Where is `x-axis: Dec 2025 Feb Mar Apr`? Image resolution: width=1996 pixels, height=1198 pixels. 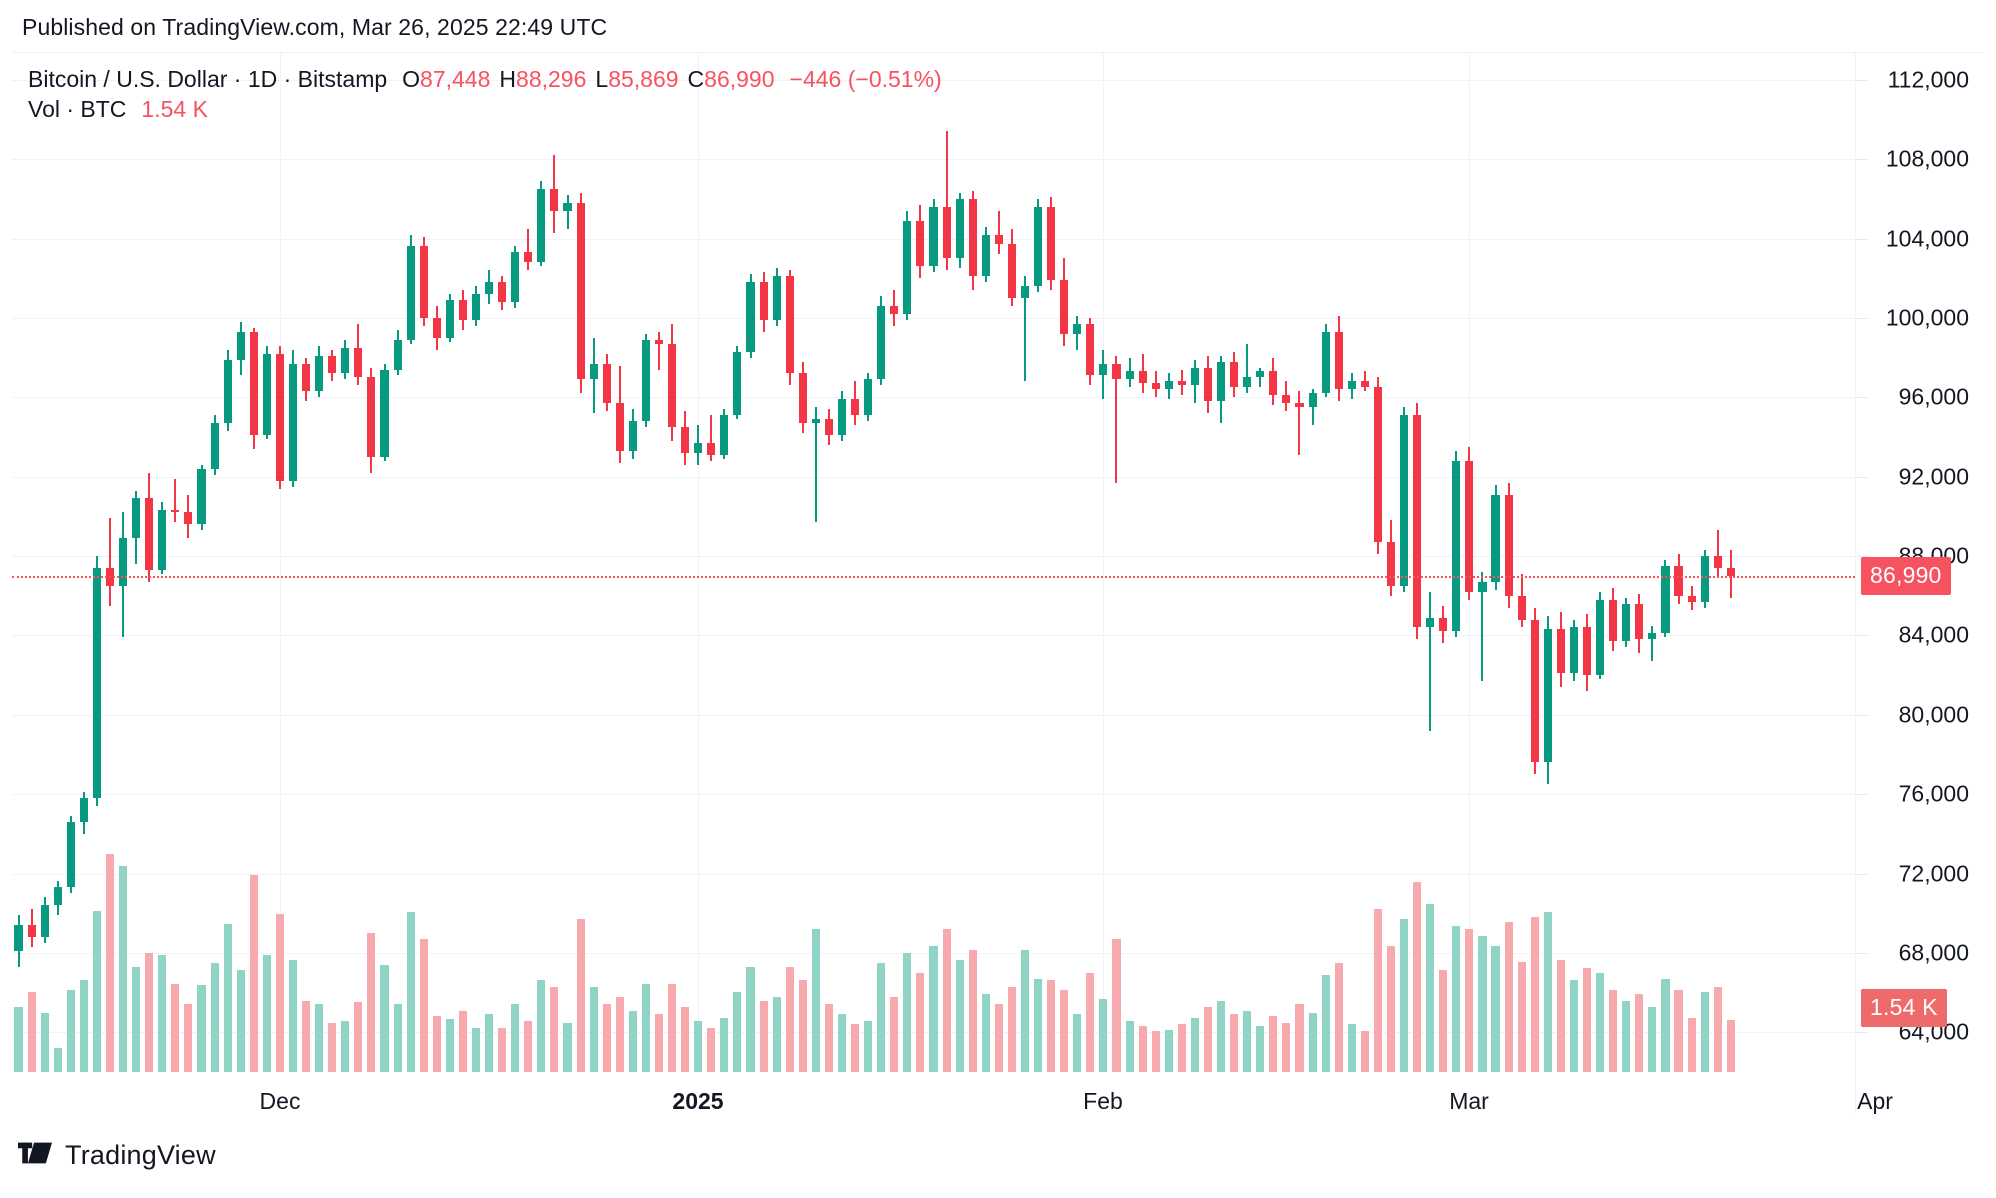
x-axis: Dec 2025 Feb Mar Apr is located at coordinates (952, 1093).